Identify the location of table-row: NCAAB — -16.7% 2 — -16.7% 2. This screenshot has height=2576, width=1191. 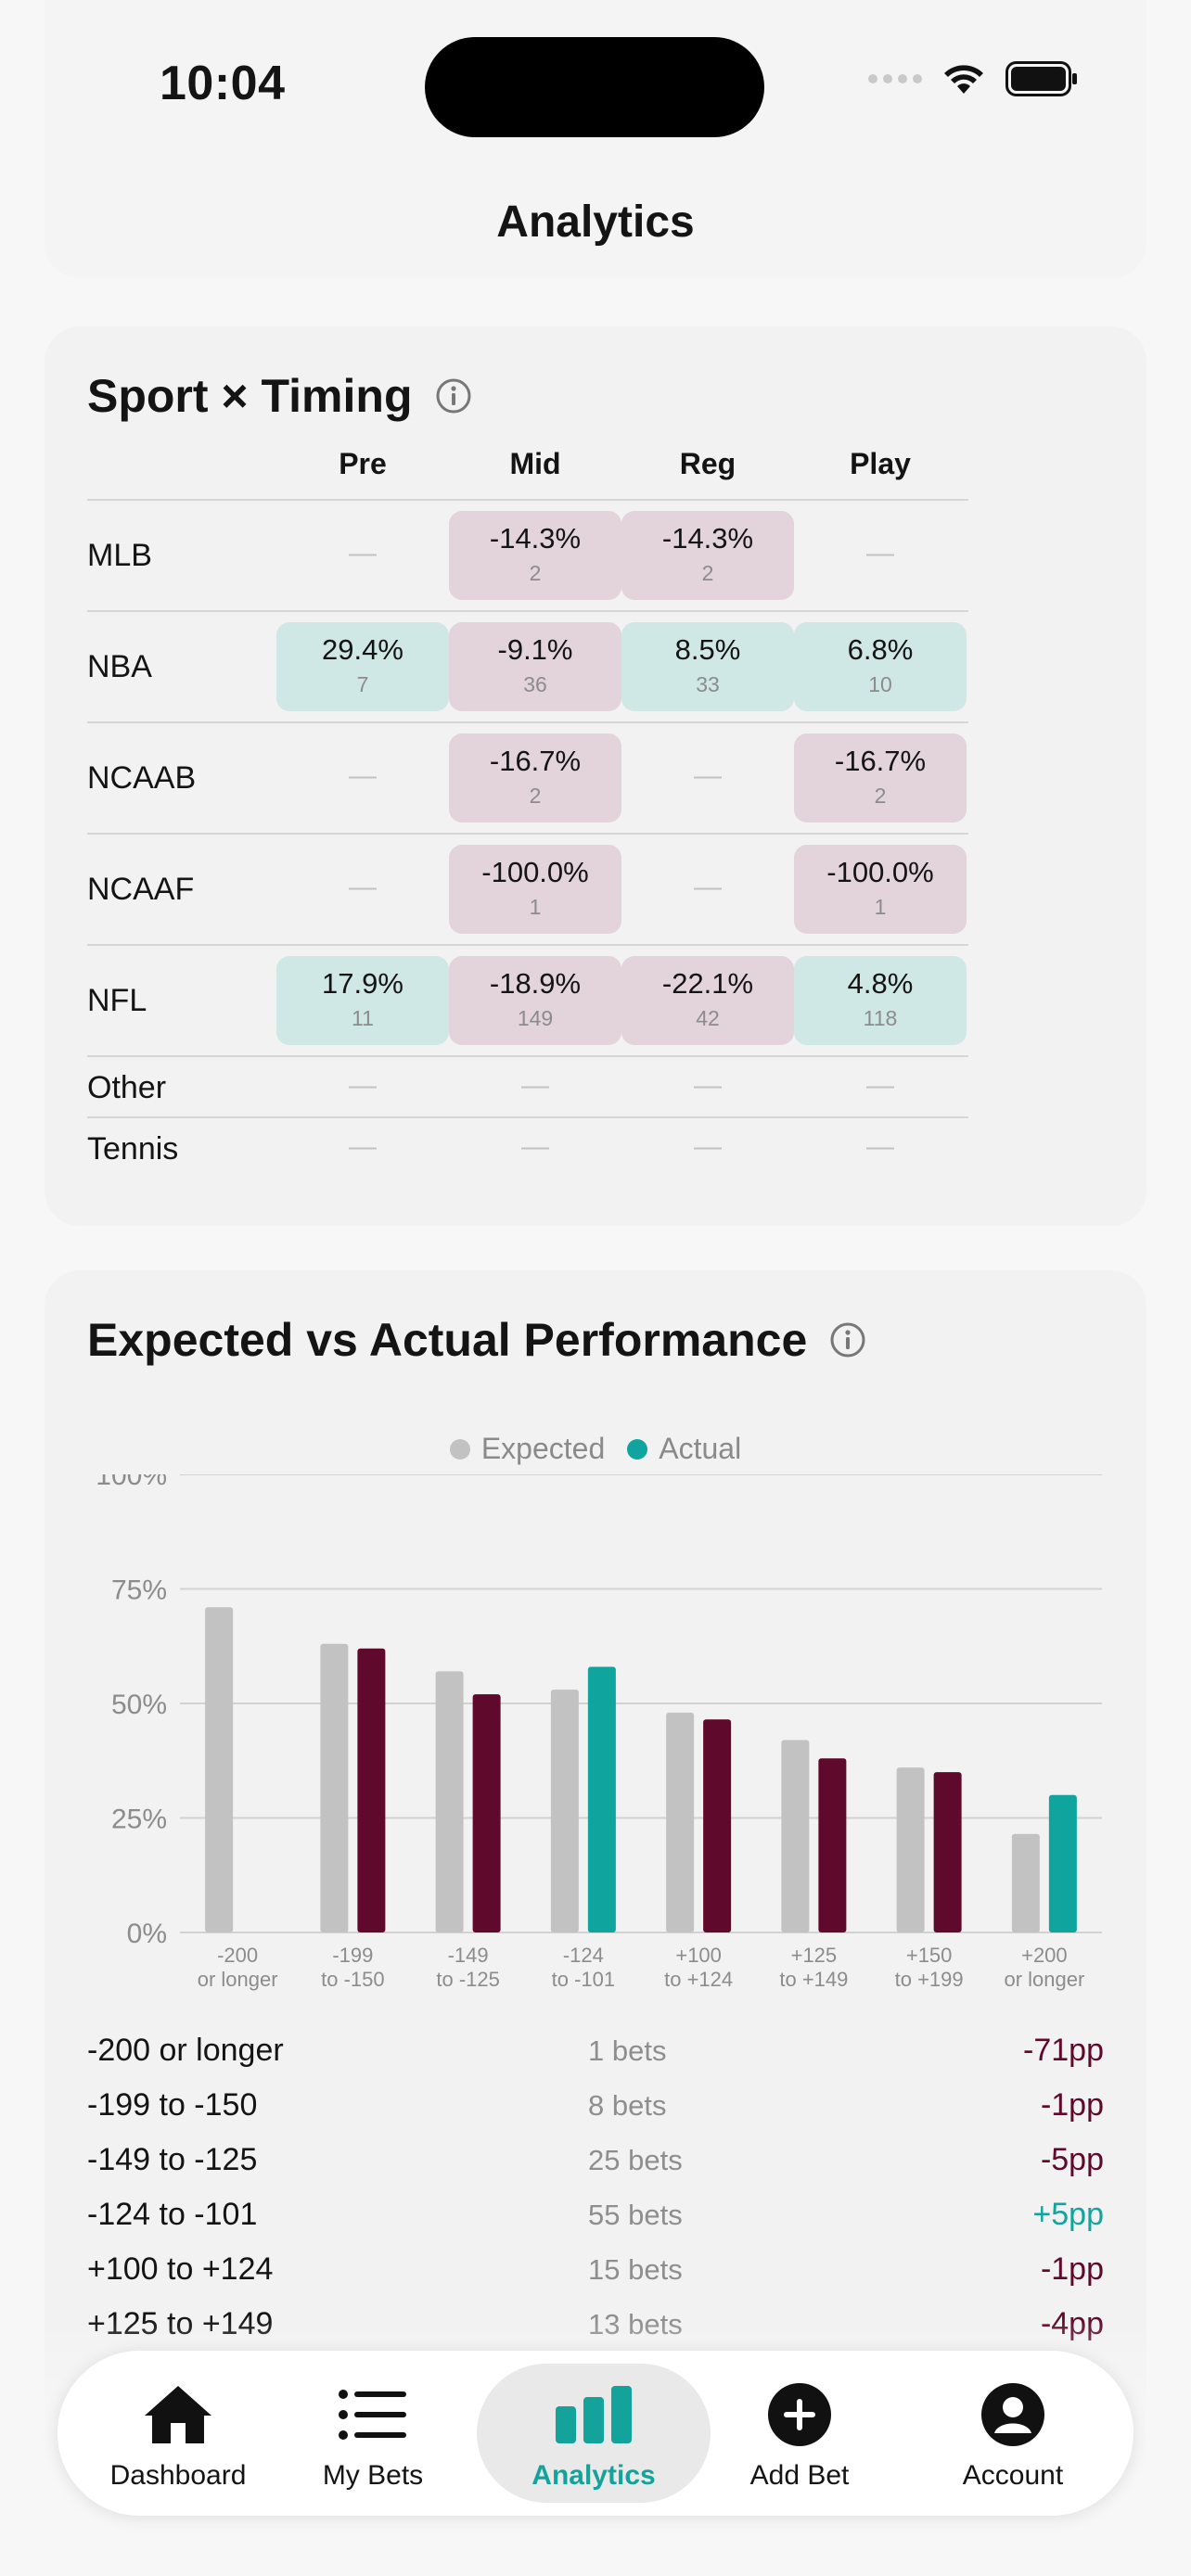
(527, 779).